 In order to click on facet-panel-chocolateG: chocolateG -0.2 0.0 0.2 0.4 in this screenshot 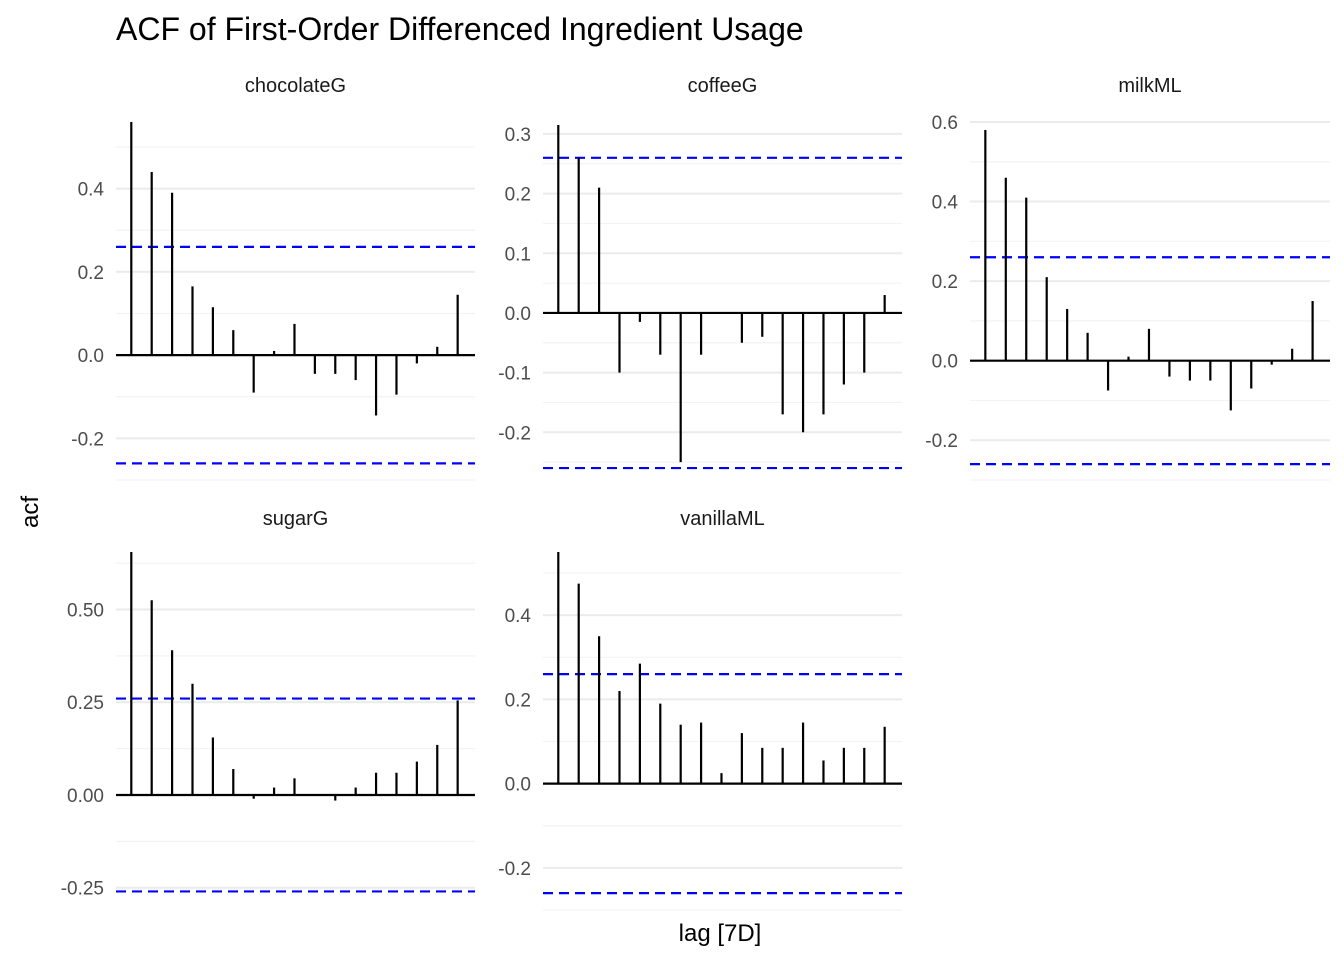, I will do `click(273, 278)`.